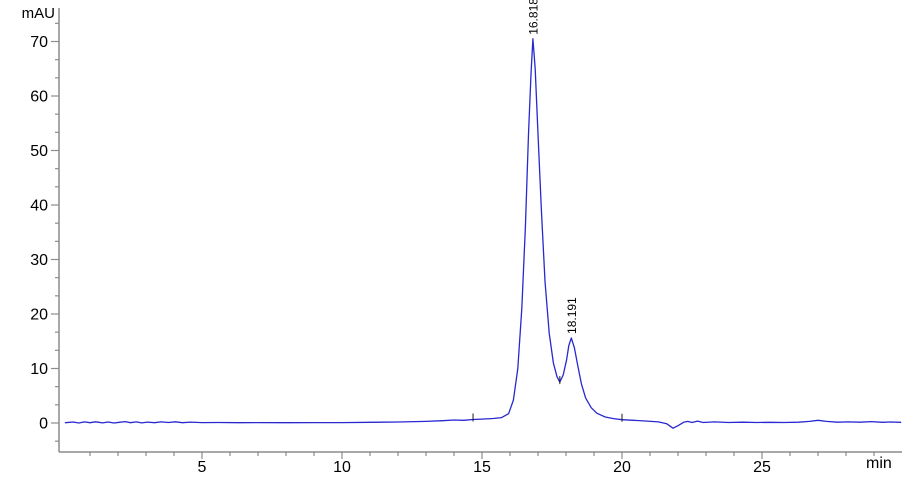 Image resolution: width=922 pixels, height=480 pixels. What do you see at coordinates (622, 467) in the screenshot?
I see `x-tick-label: 20` at bounding box center [622, 467].